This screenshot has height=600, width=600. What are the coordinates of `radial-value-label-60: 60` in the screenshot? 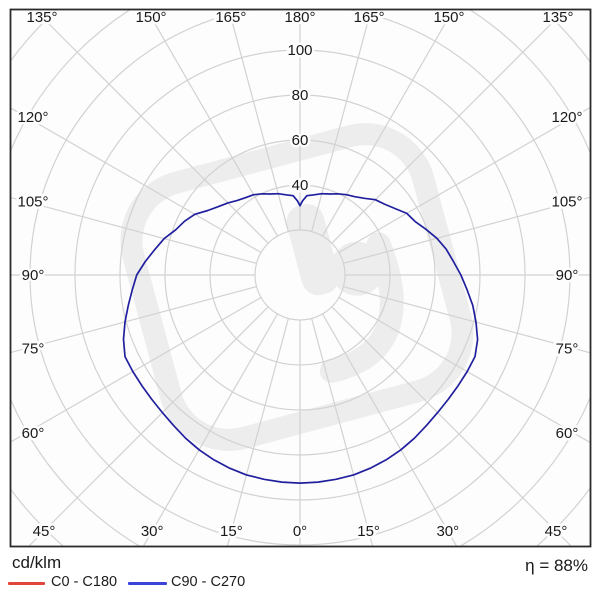 It's located at (300, 140).